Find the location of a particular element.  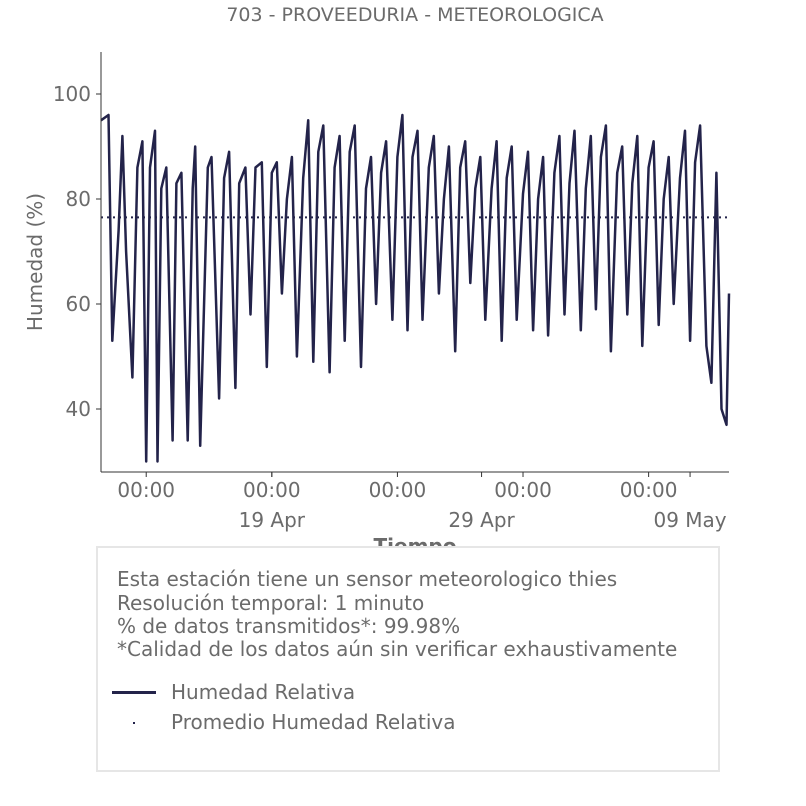

y-axis-ticks: 40 60 80 100 is located at coordinates (77, 251).